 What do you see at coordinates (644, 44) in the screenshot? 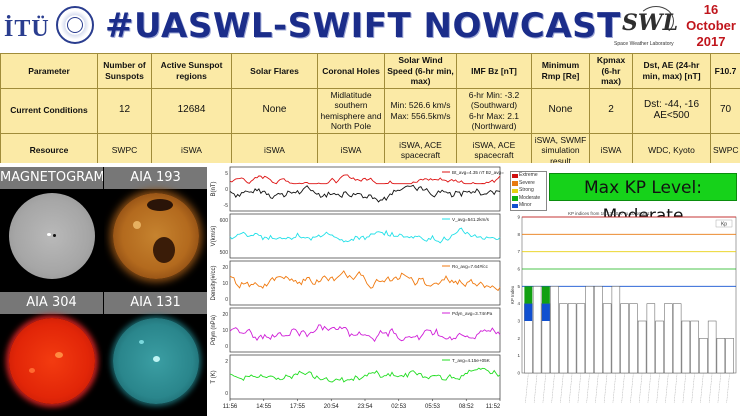
I see `swl-logo-subtitle: Space Weather Laboratory` at bounding box center [644, 44].